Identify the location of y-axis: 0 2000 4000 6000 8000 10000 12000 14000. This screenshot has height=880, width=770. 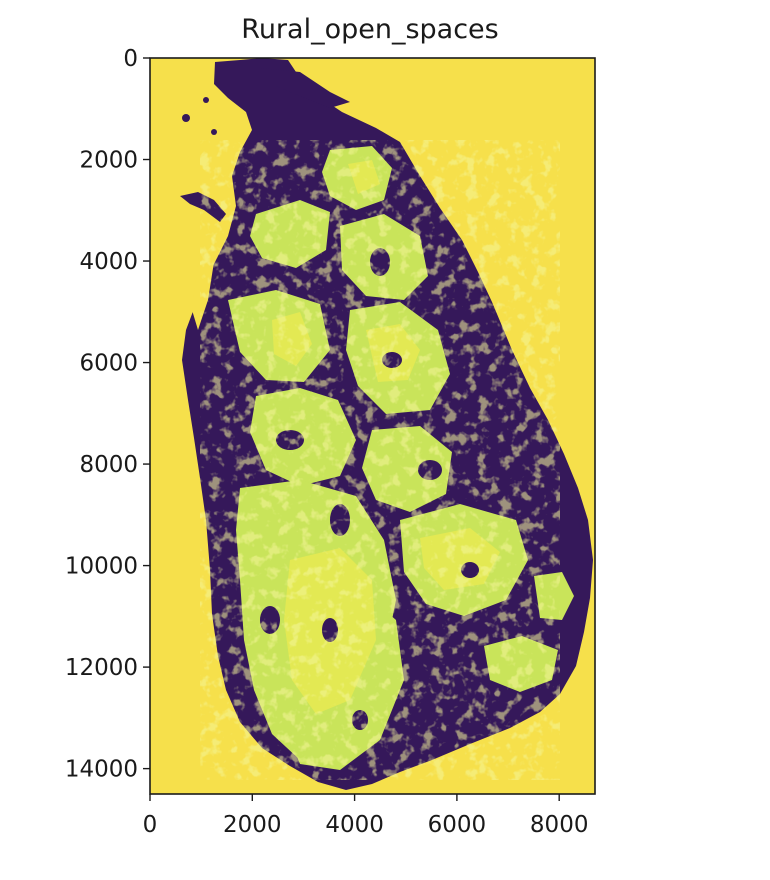
(107, 414).